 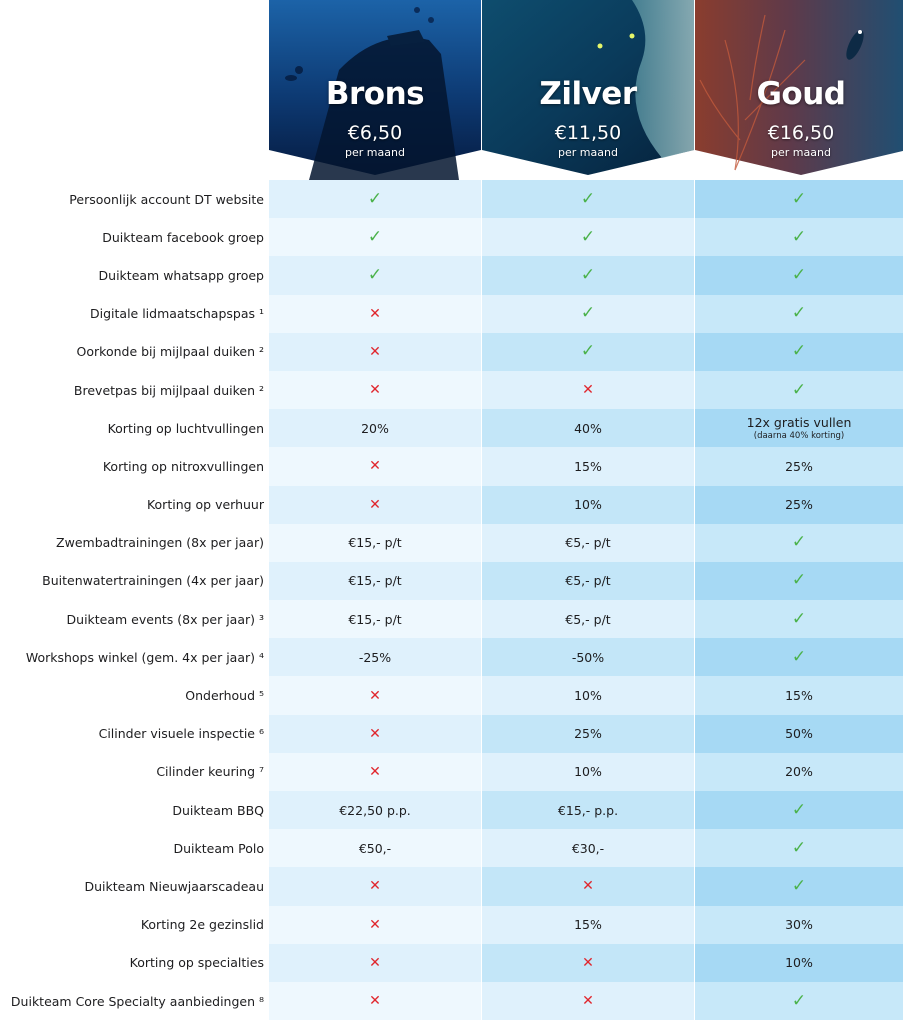 What do you see at coordinates (451, 962) in the screenshot?
I see `table-row: Korting op specialties ✕ ✕ 10%` at bounding box center [451, 962].